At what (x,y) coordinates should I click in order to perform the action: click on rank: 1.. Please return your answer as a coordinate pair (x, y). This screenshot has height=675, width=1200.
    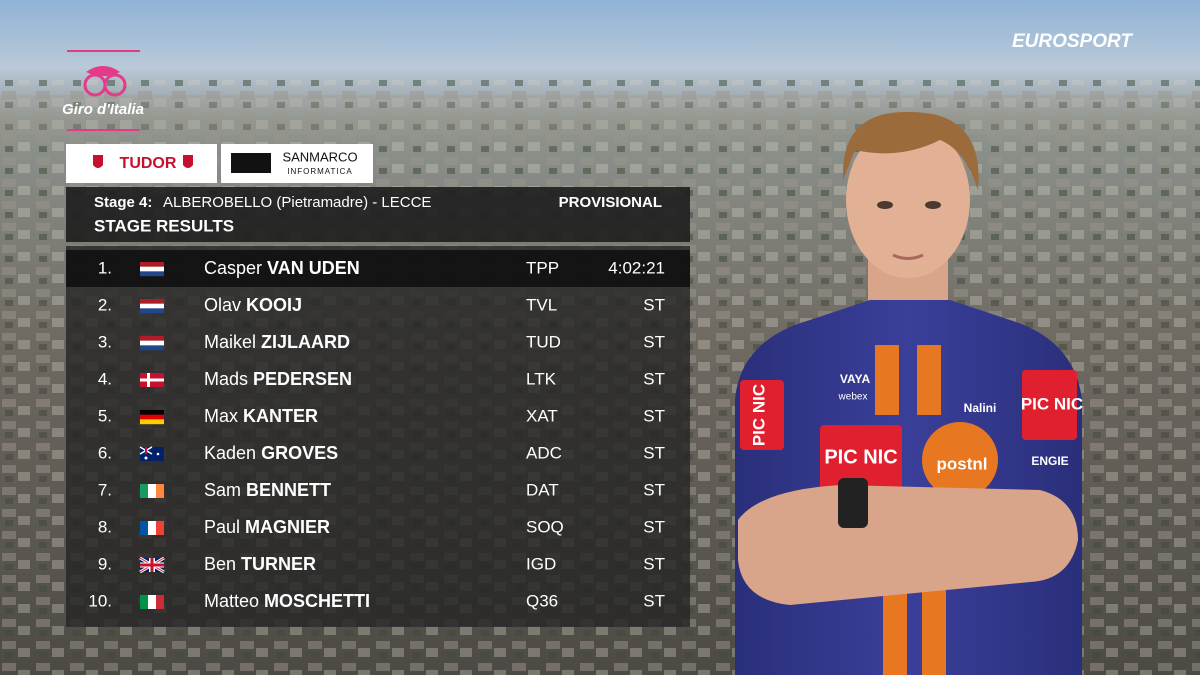
    Looking at the image, I should click on (105, 267).